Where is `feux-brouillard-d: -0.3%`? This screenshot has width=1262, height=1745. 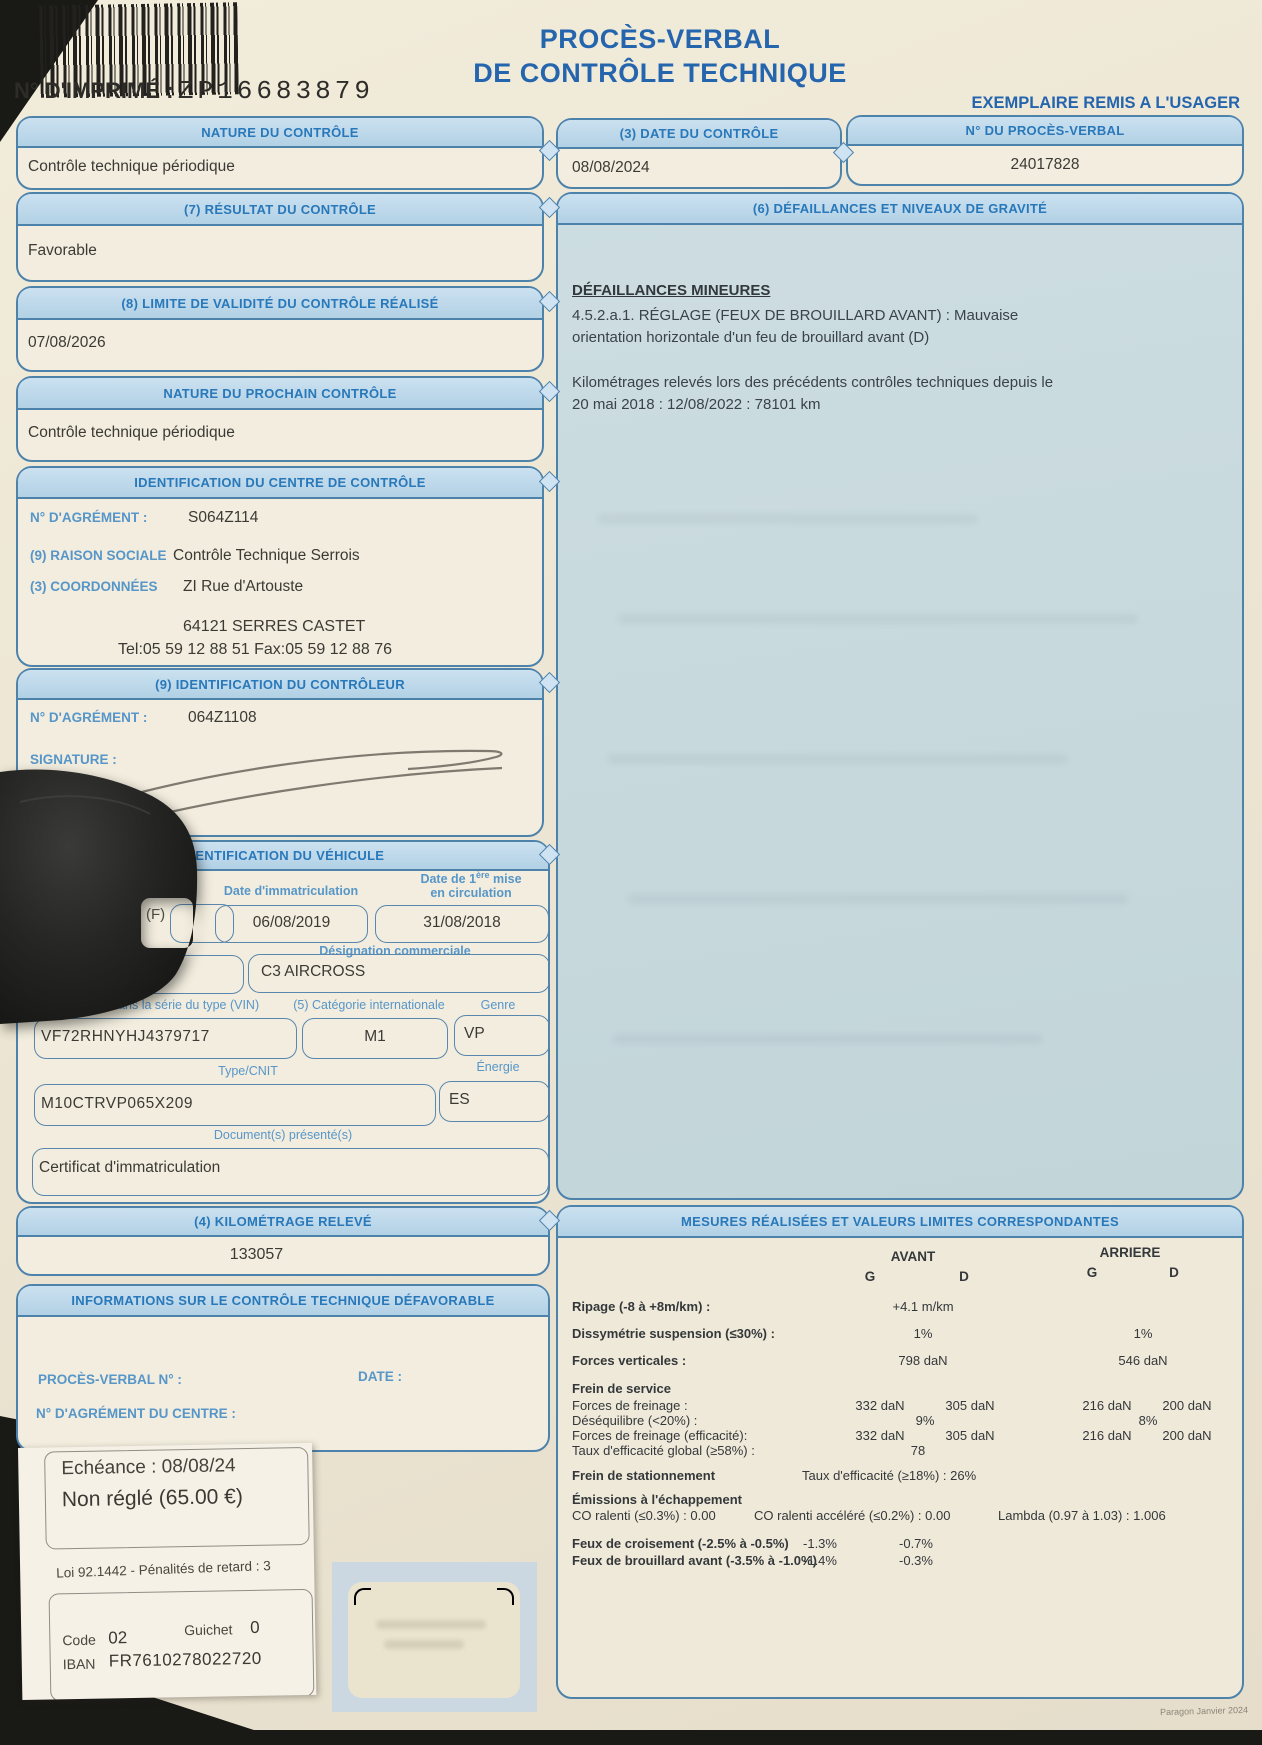
feux-brouillard-d: -0.3% is located at coordinates (916, 1560).